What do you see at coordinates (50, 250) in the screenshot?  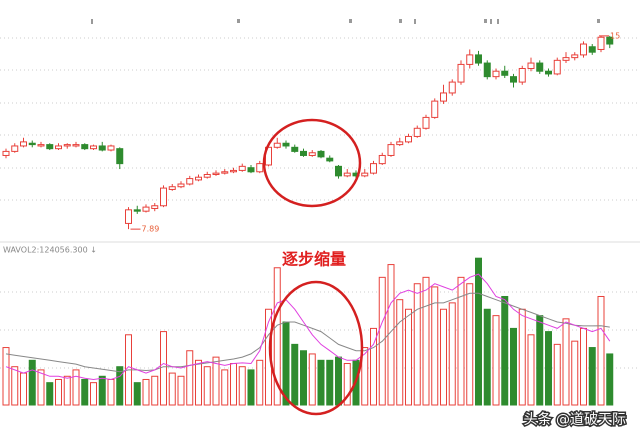 I see `volume-indicator-label: WAVOL2:124056.300 ↓` at bounding box center [50, 250].